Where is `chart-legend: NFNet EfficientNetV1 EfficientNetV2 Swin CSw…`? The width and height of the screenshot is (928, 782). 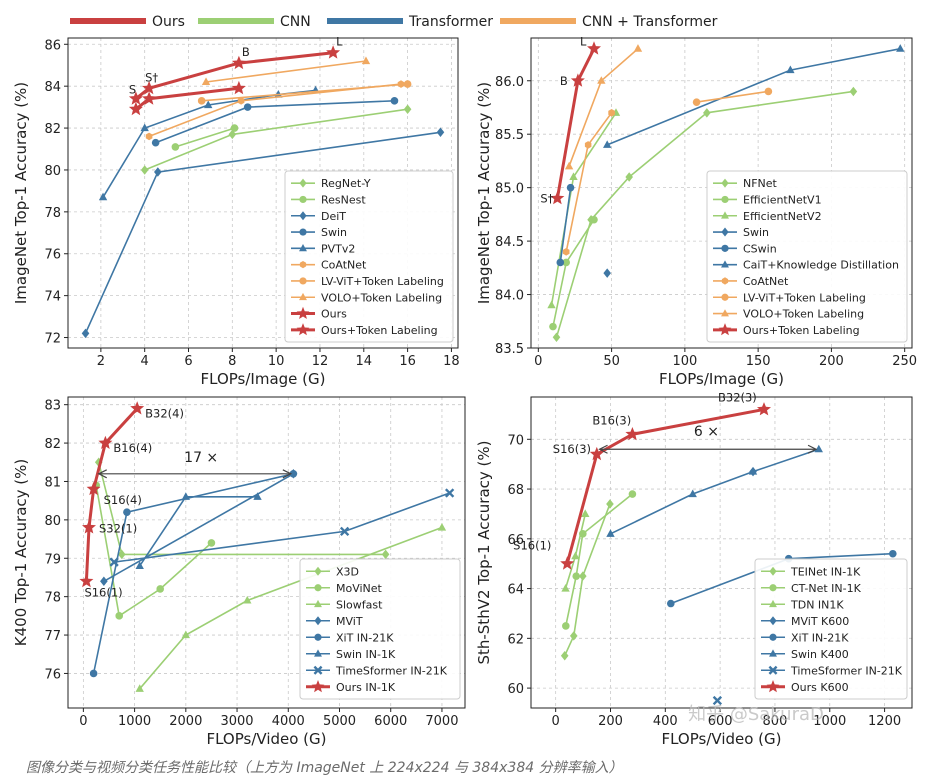
chart-legend: NFNet EfficientNetV1 EfficientNetV2 Swin CSw… is located at coordinates (807, 256).